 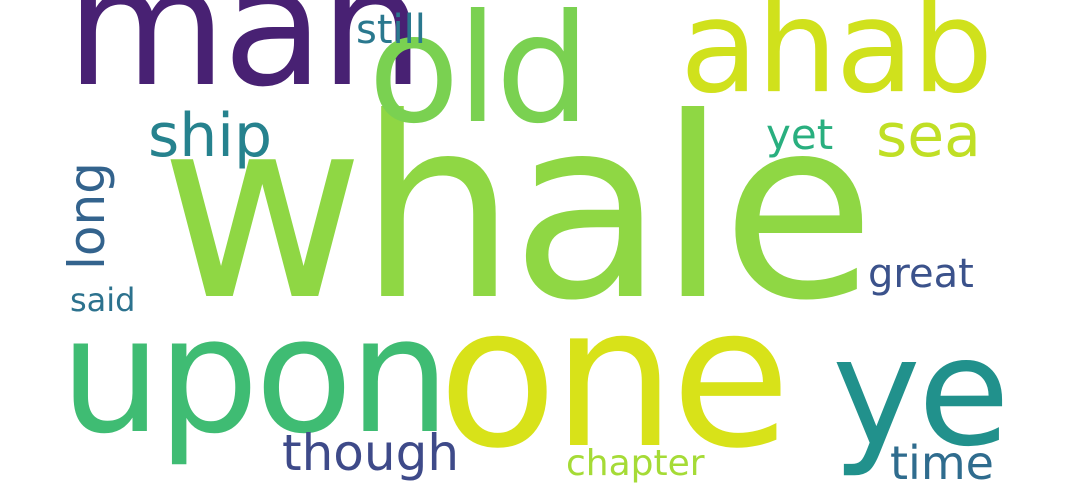 What do you see at coordinates (942, 463) in the screenshot?
I see `word-time: time` at bounding box center [942, 463].